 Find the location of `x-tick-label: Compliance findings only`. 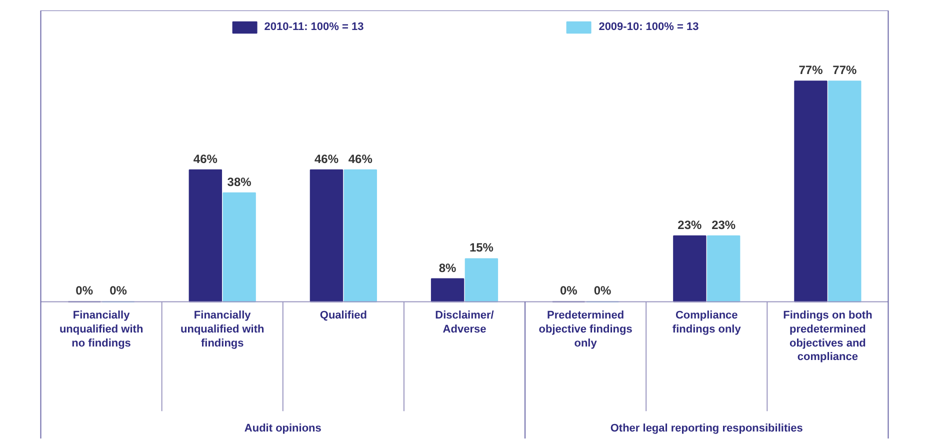

x-tick-label: Compliance findings only is located at coordinates (707, 323).